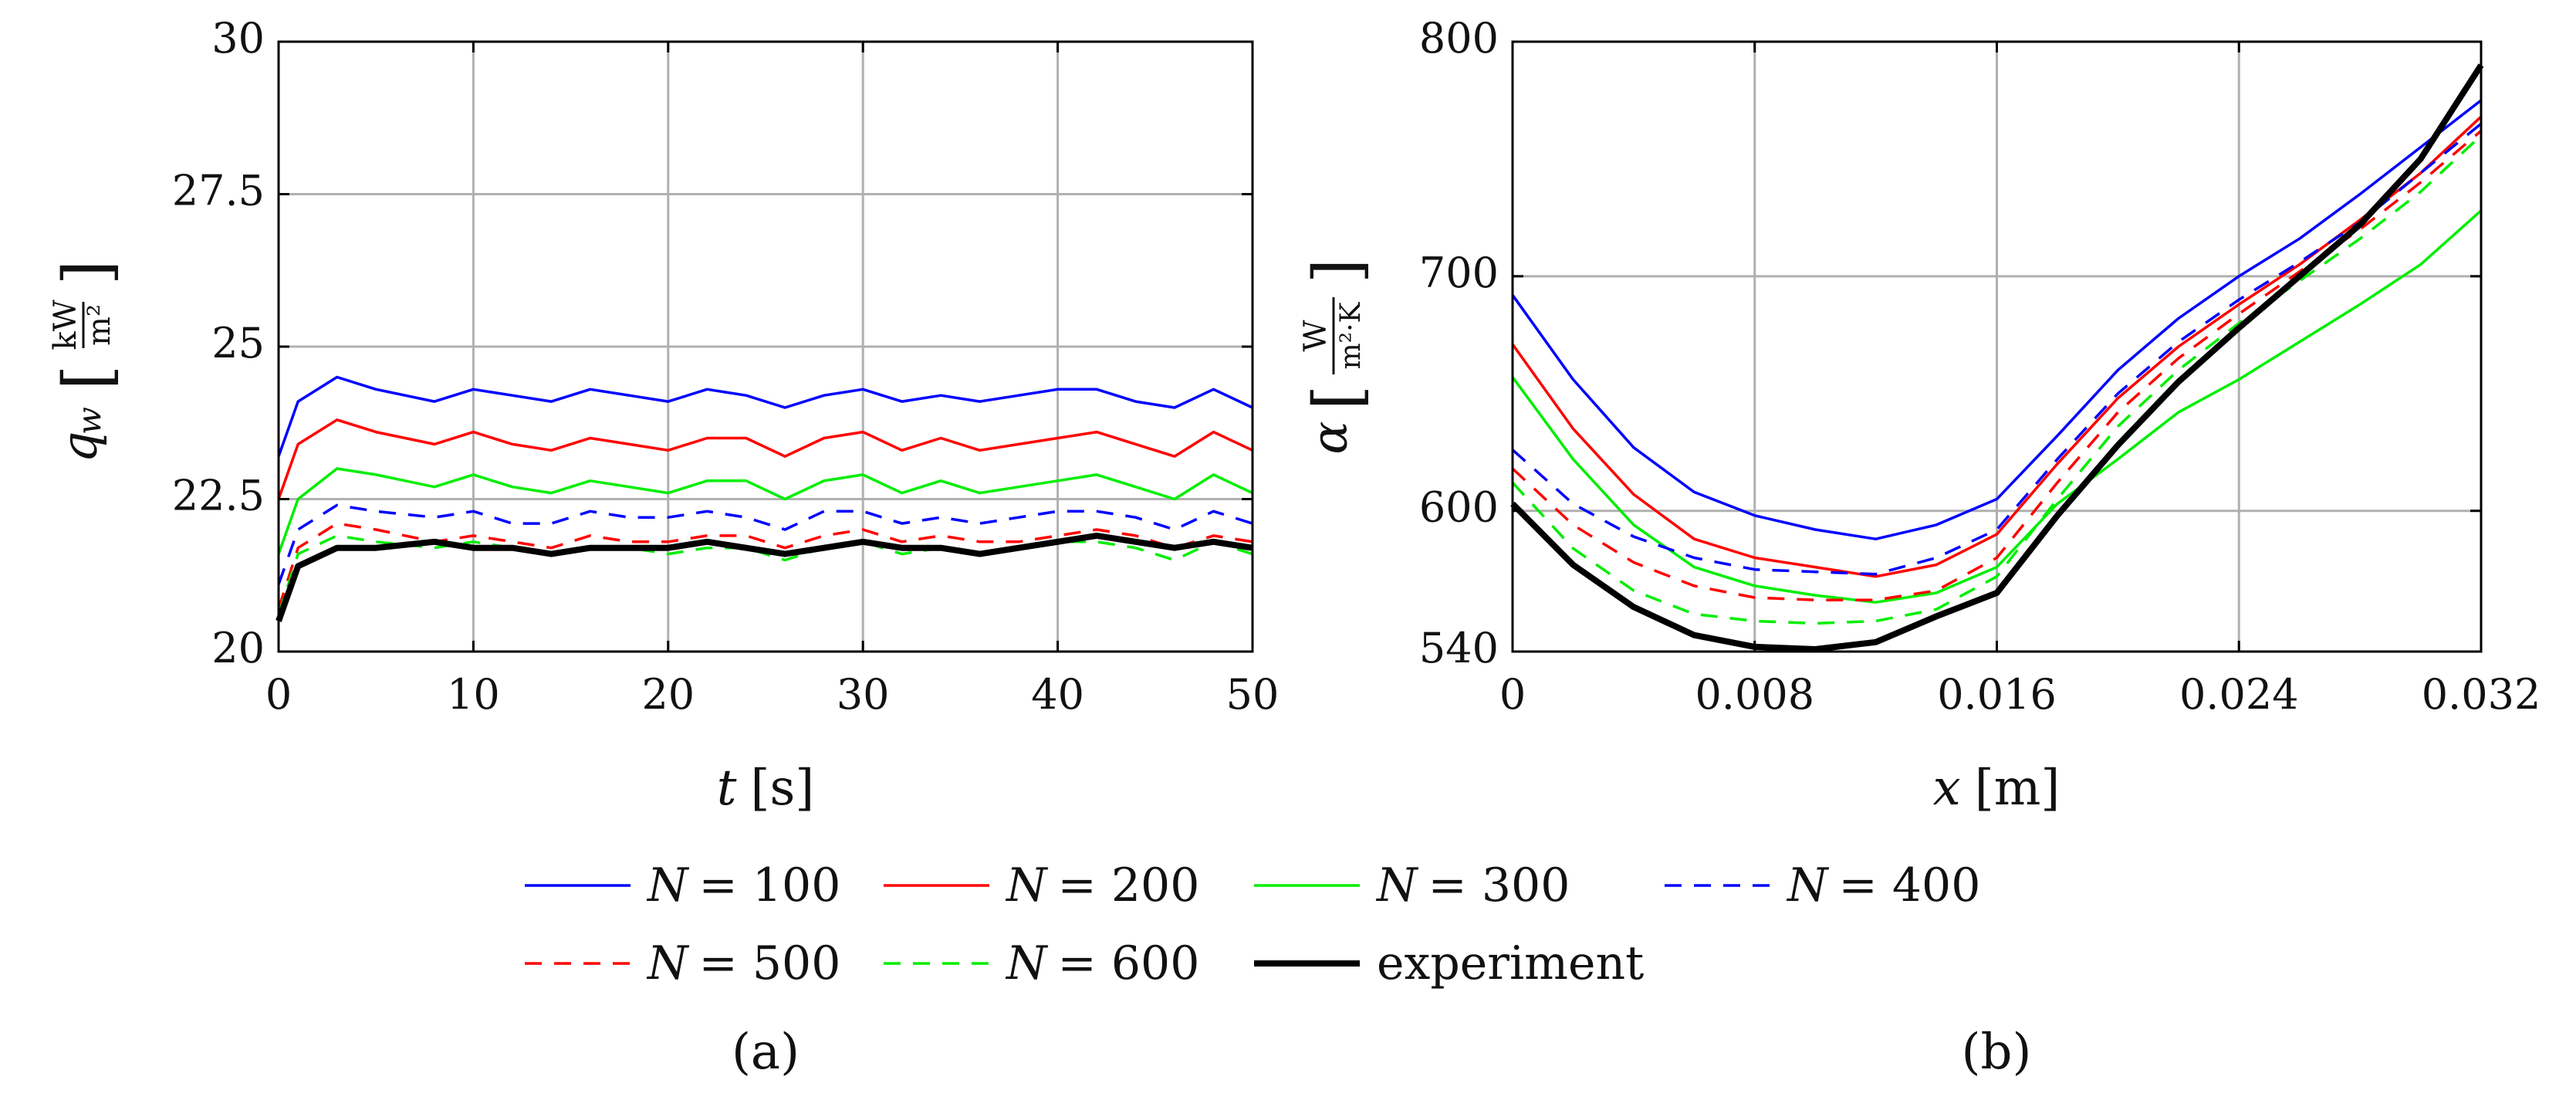  What do you see at coordinates (86, 361) in the screenshot?
I see `panel-a-y-axis-label: q w [ kW m² ]` at bounding box center [86, 361].